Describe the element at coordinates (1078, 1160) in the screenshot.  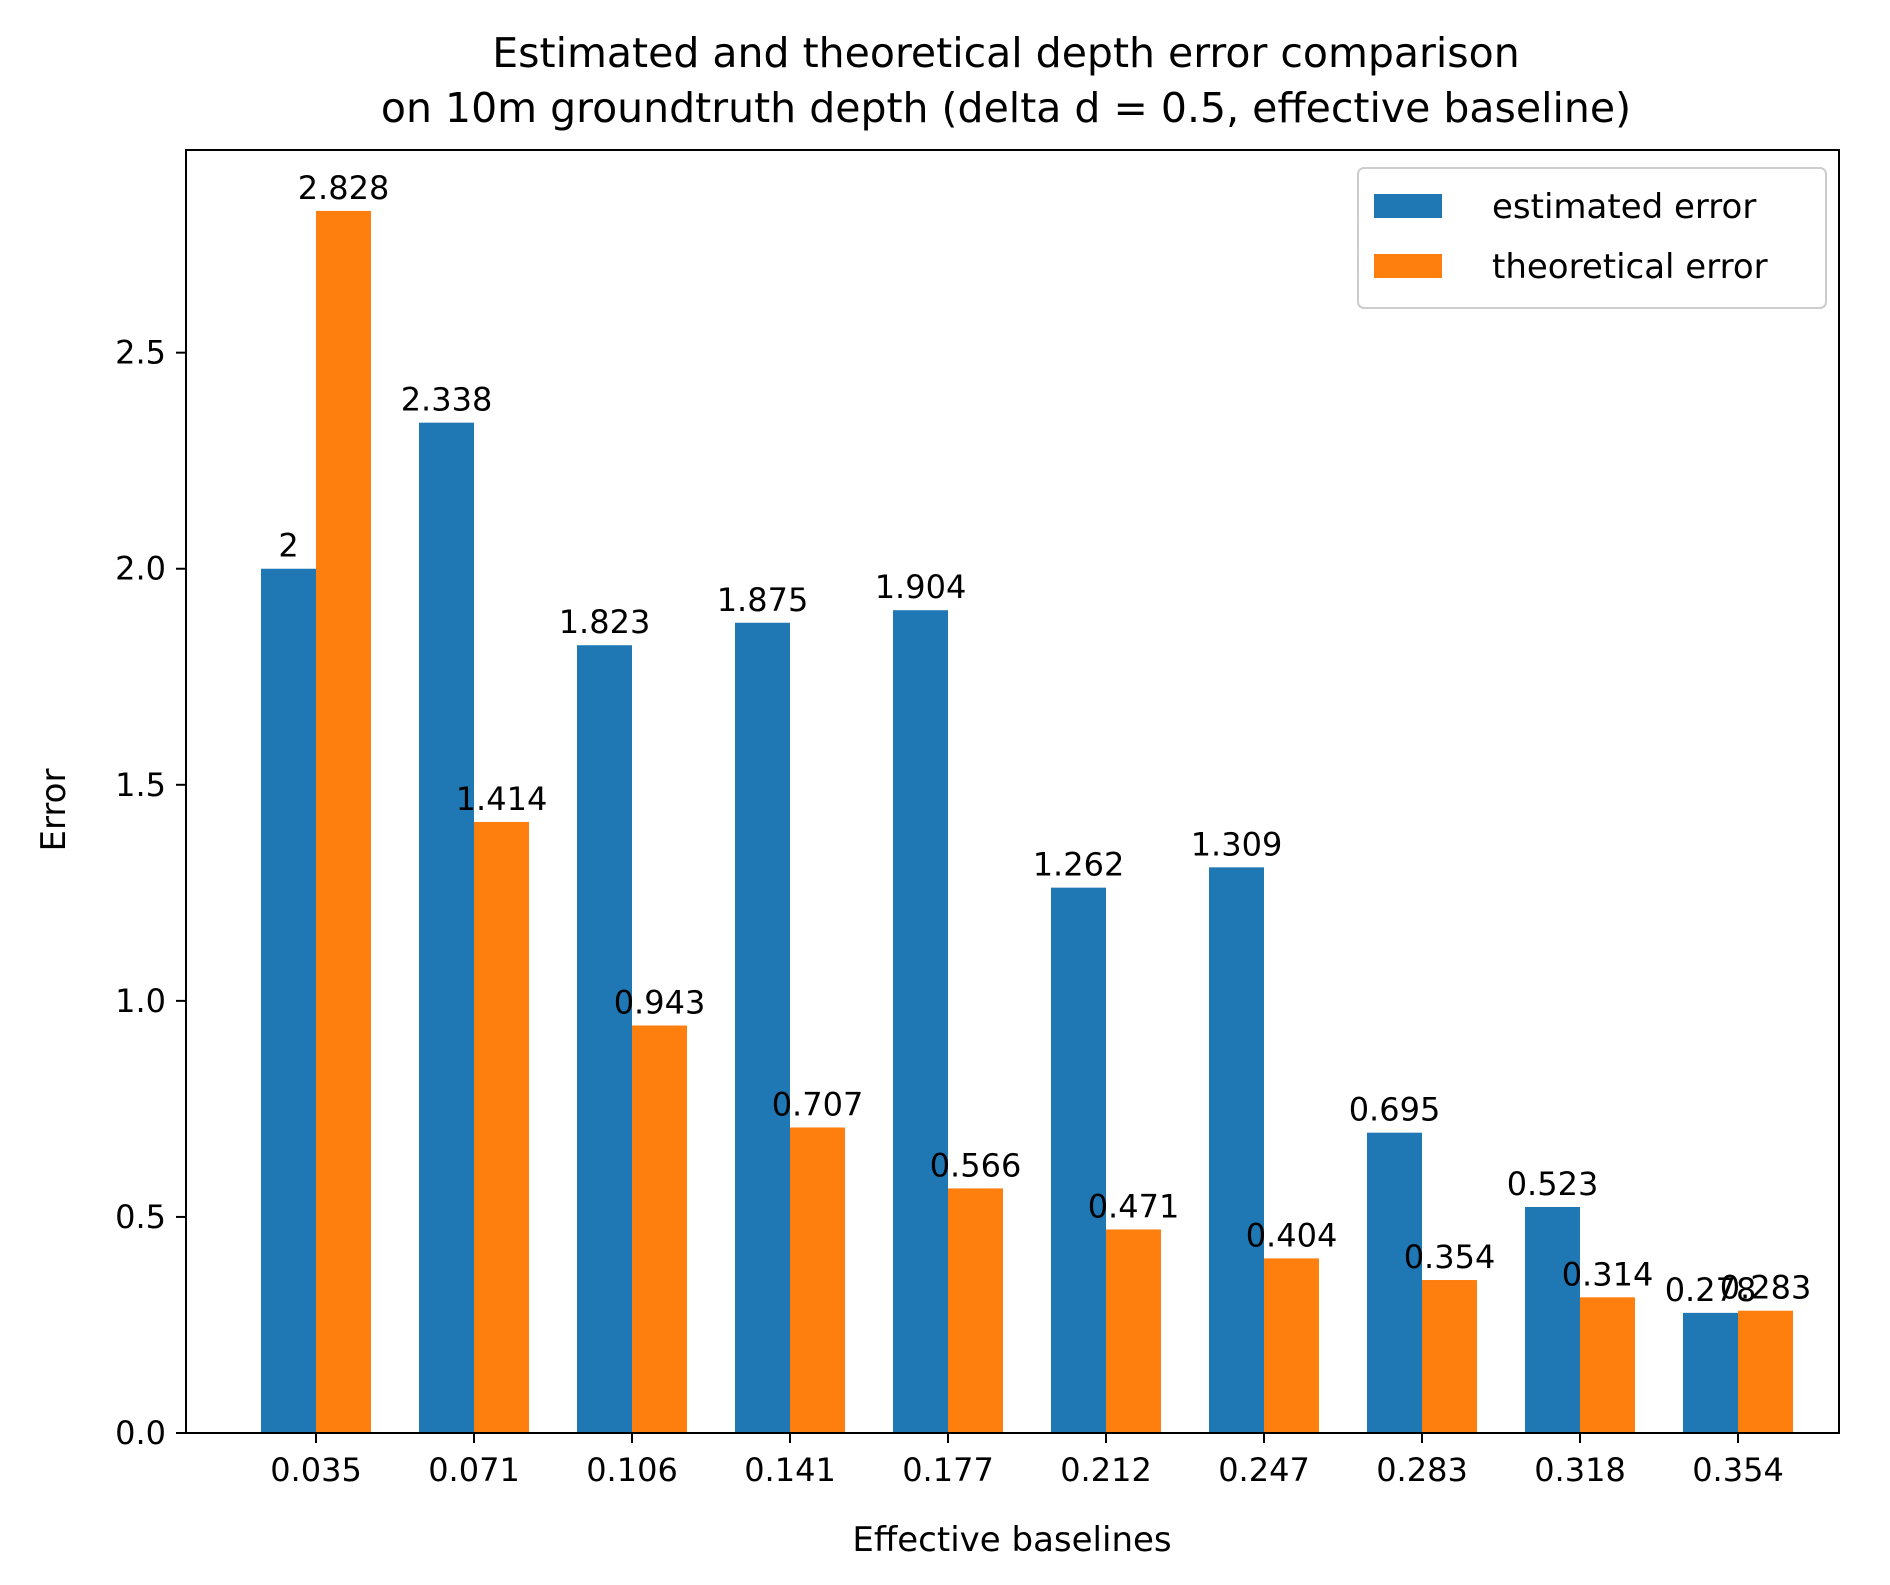
I see `bar-estimated-0.212` at that location.